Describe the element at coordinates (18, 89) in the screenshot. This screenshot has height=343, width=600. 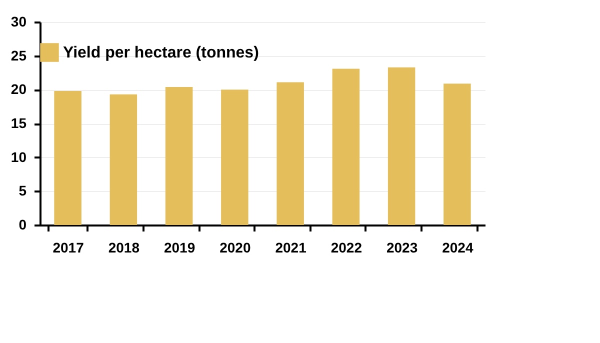
I see `y-tick-label: 20` at that location.